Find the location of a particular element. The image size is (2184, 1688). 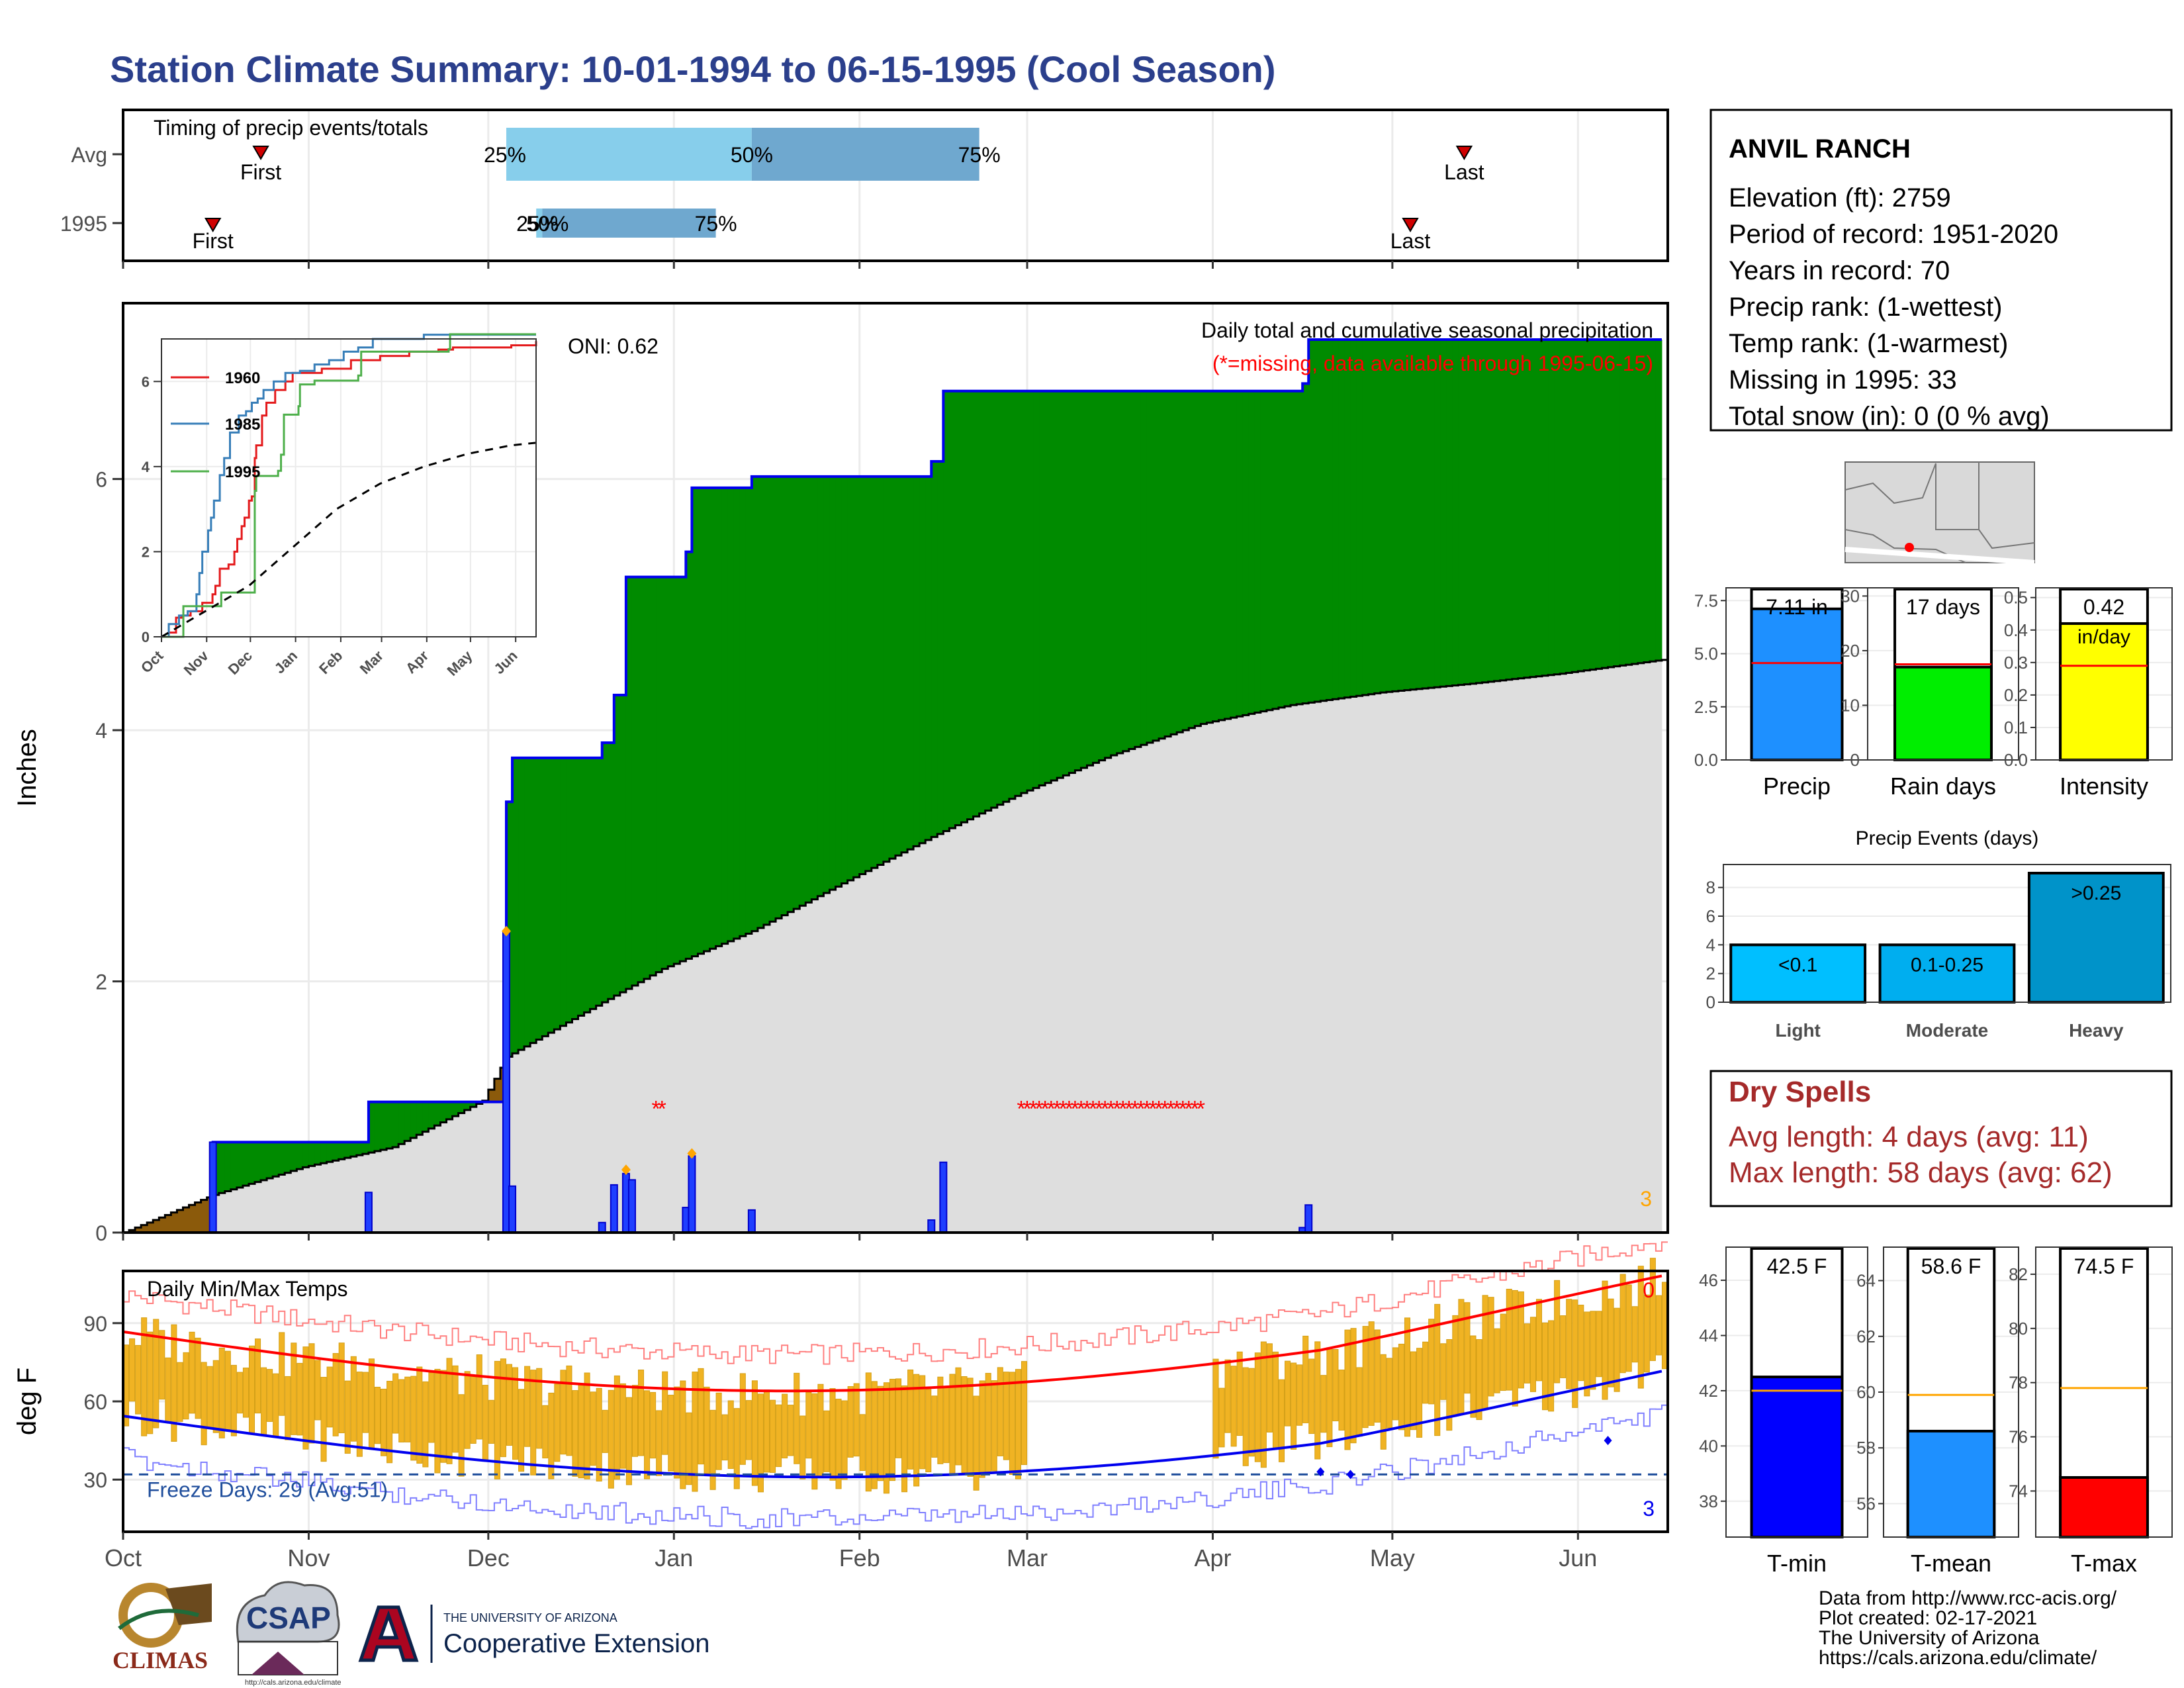

timing-1995-q25-q50-bar is located at coordinates (539, 223).